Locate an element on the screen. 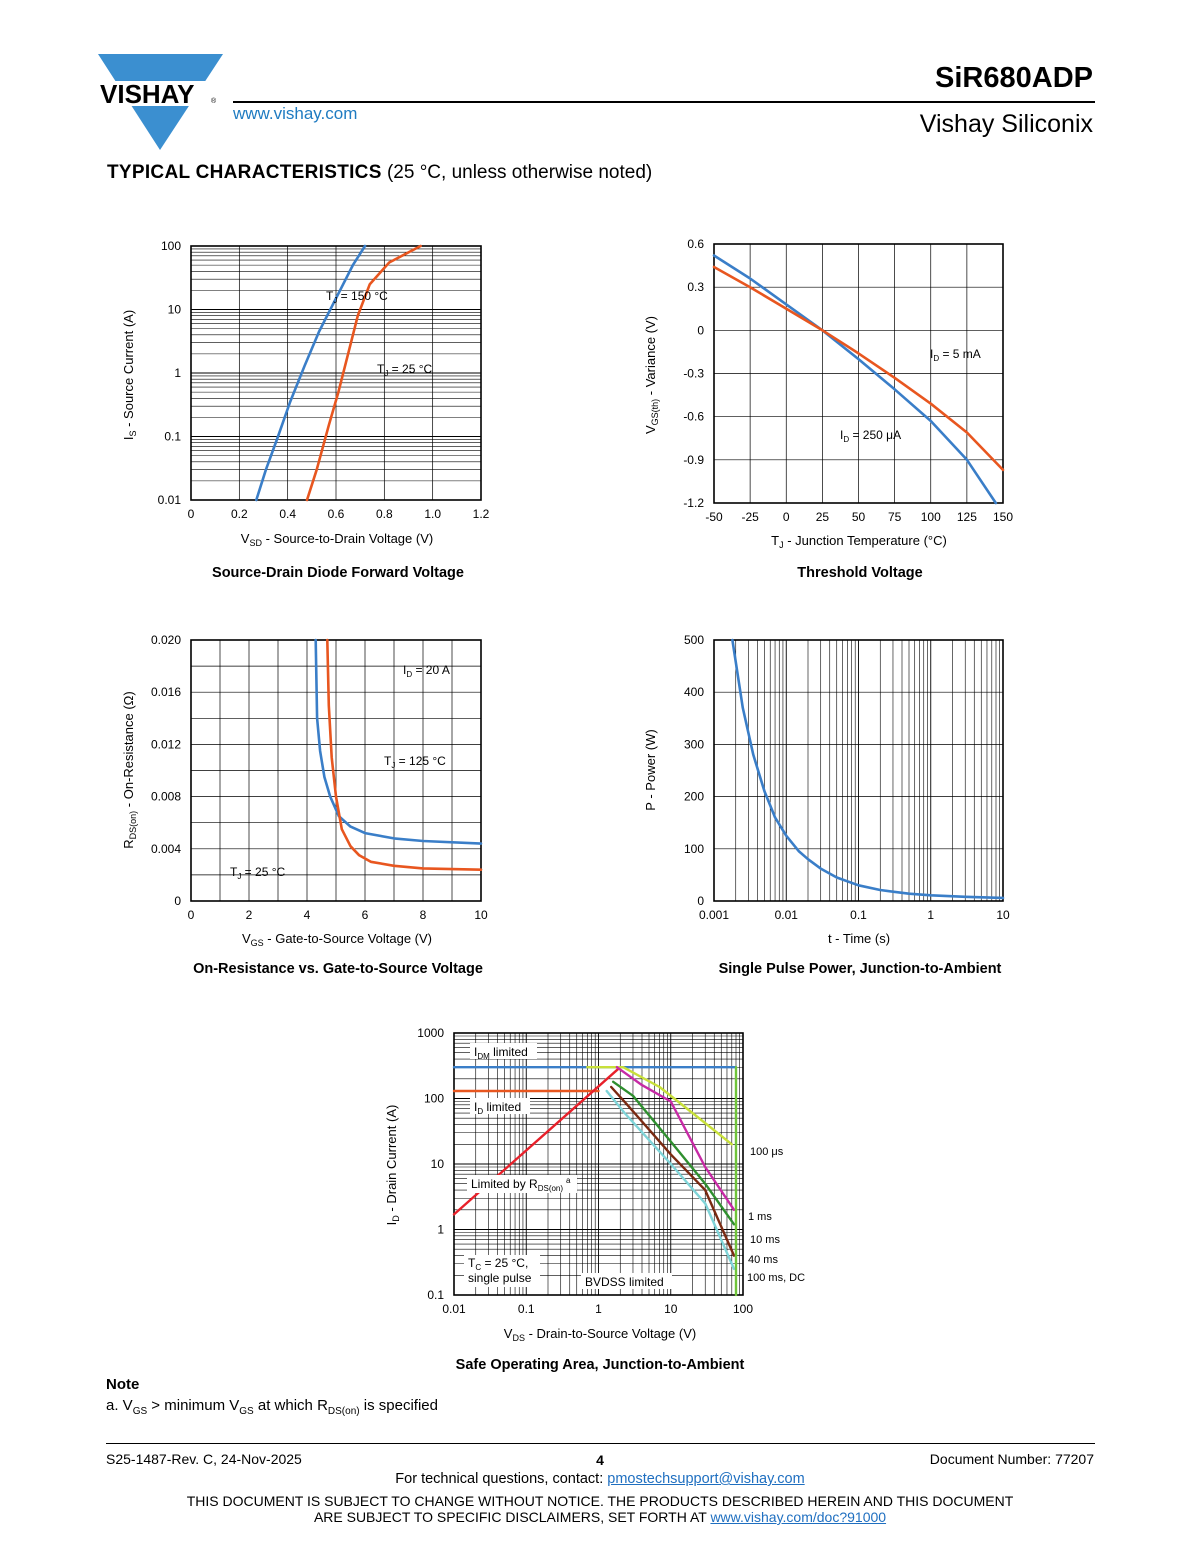 This screenshot has height=1553, width=1200. label-id-250ua: ID = 250 μA is located at coordinates (870, 436).